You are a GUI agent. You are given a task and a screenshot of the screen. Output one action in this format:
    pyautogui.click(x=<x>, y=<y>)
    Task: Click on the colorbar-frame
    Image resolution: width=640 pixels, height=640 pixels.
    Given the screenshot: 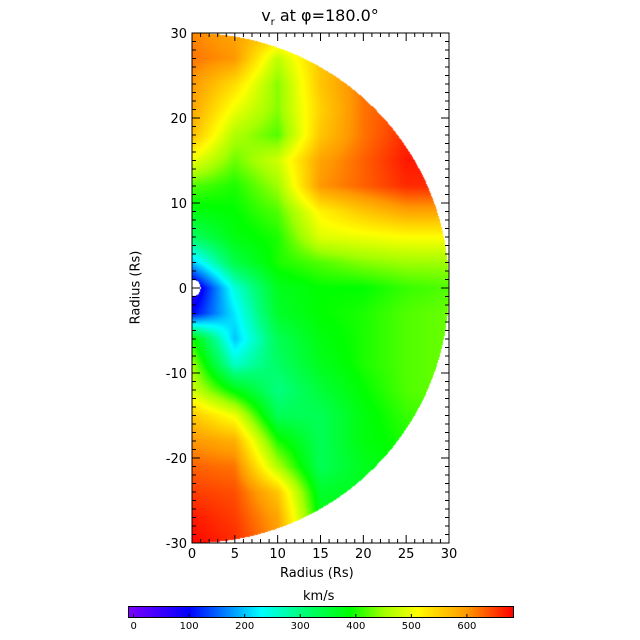 What is the action you would take?
    pyautogui.click(x=321, y=612)
    